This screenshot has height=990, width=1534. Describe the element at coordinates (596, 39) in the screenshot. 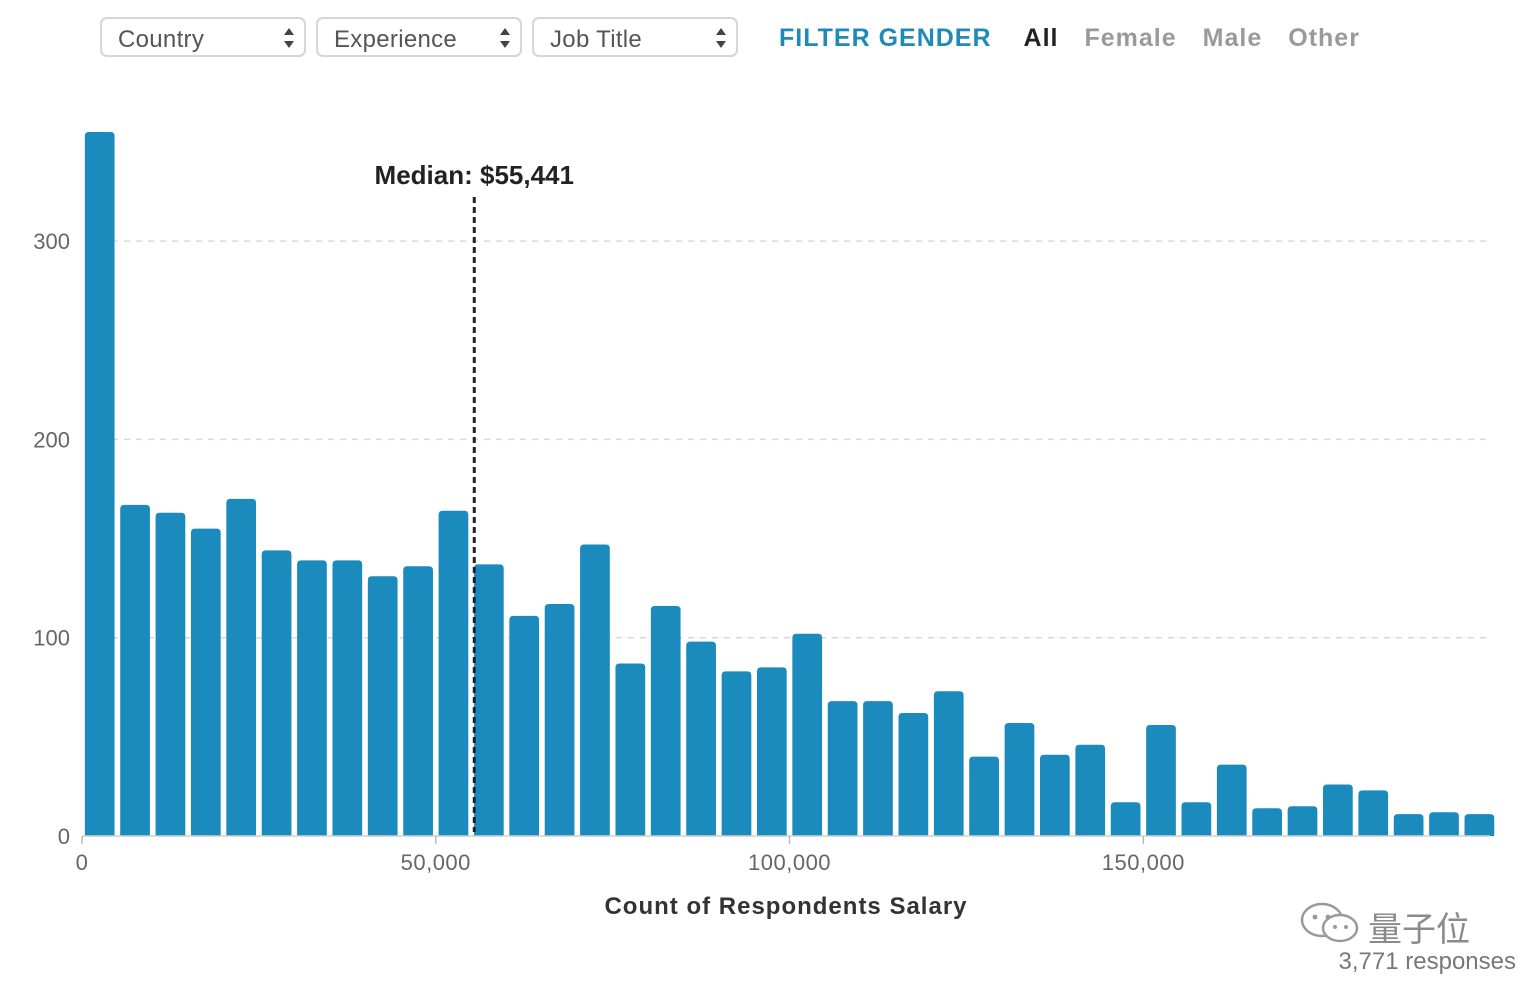

I see `job-title-select-label: Job Title` at that location.